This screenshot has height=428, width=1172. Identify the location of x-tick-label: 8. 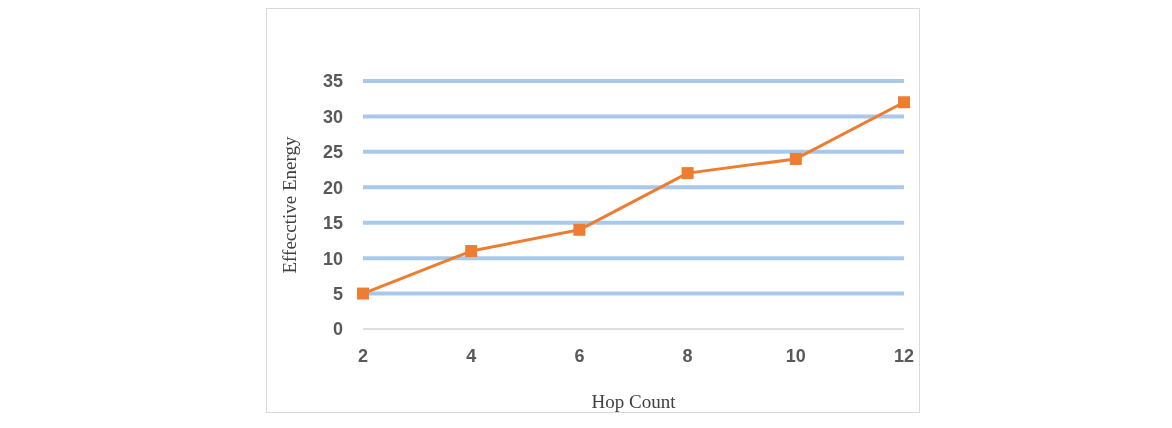
(687, 355).